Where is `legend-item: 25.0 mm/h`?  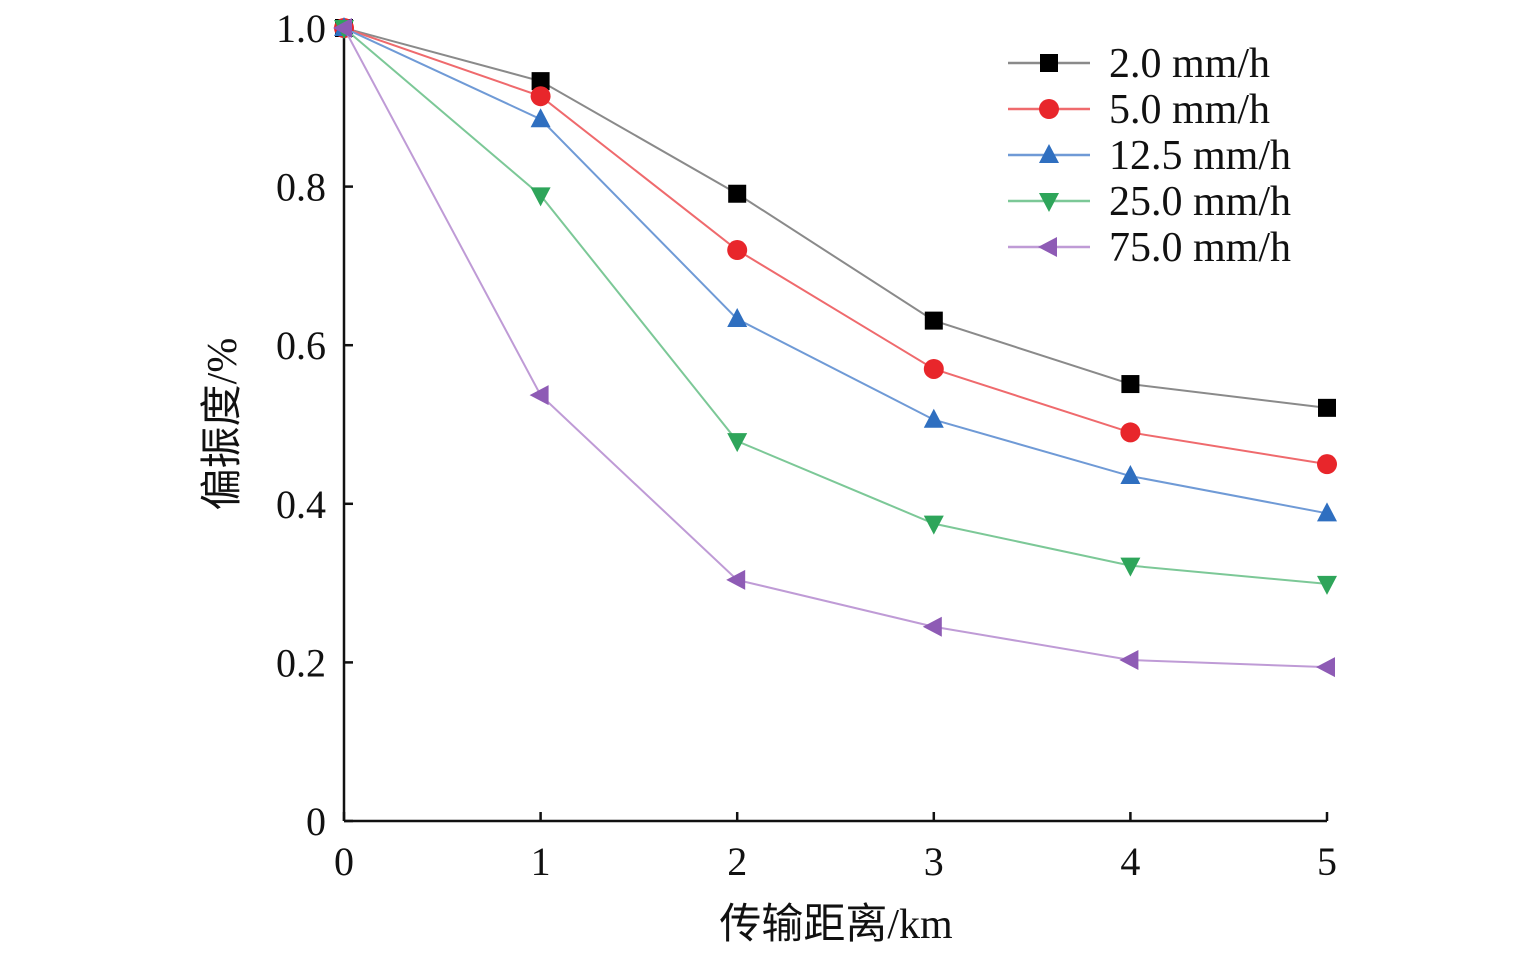 legend-item: 25.0 mm/h is located at coordinates (1149, 202).